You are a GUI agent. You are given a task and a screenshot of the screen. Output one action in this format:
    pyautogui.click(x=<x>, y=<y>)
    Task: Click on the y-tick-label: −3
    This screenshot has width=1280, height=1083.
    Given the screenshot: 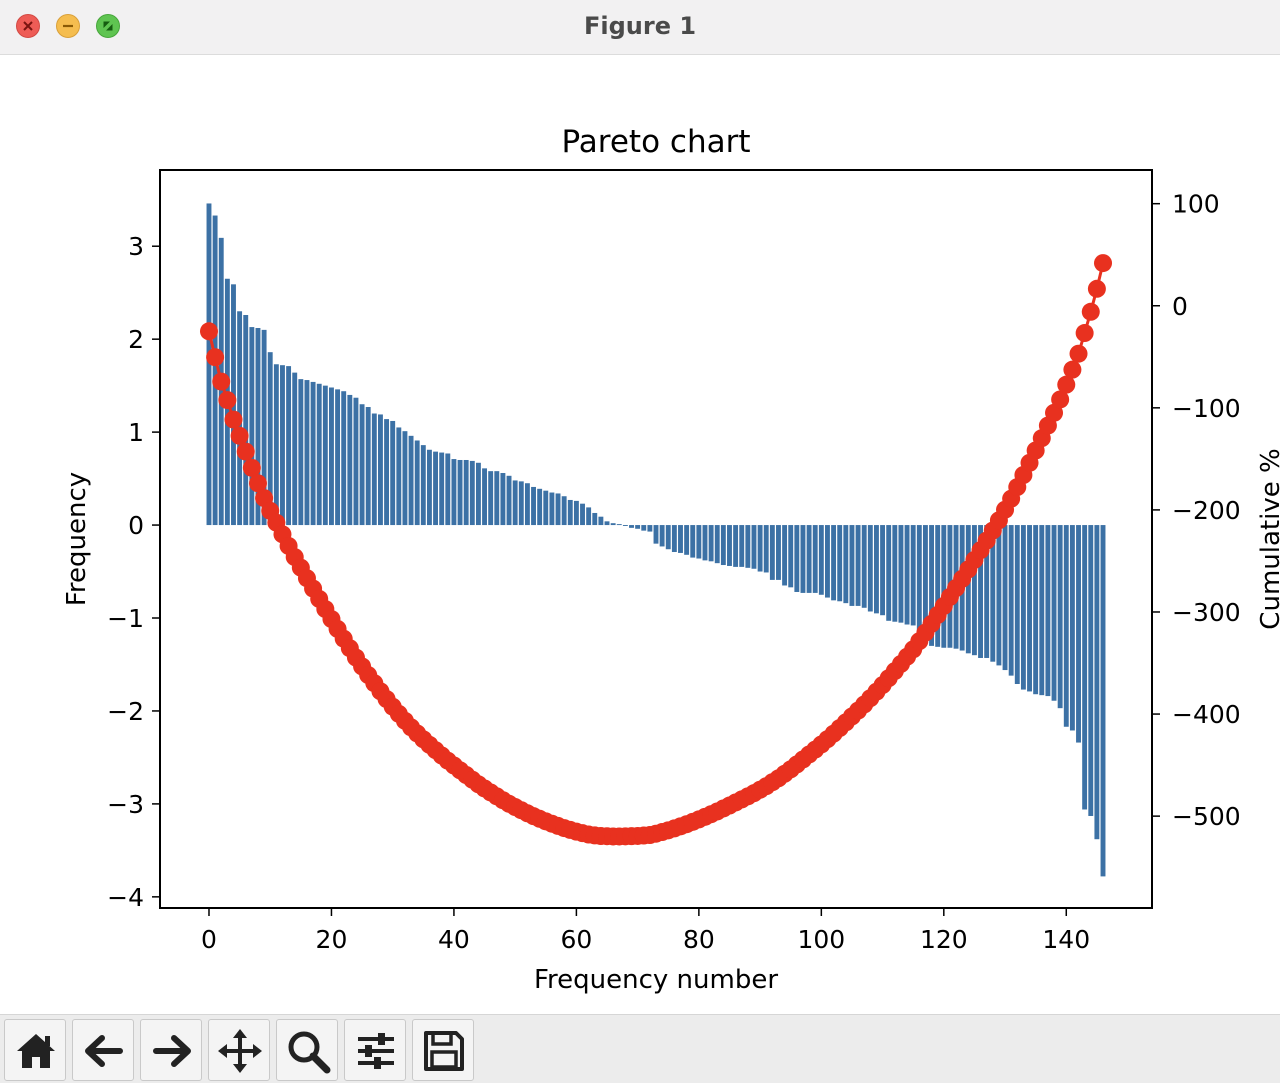 What is the action you would take?
    pyautogui.click(x=125, y=804)
    